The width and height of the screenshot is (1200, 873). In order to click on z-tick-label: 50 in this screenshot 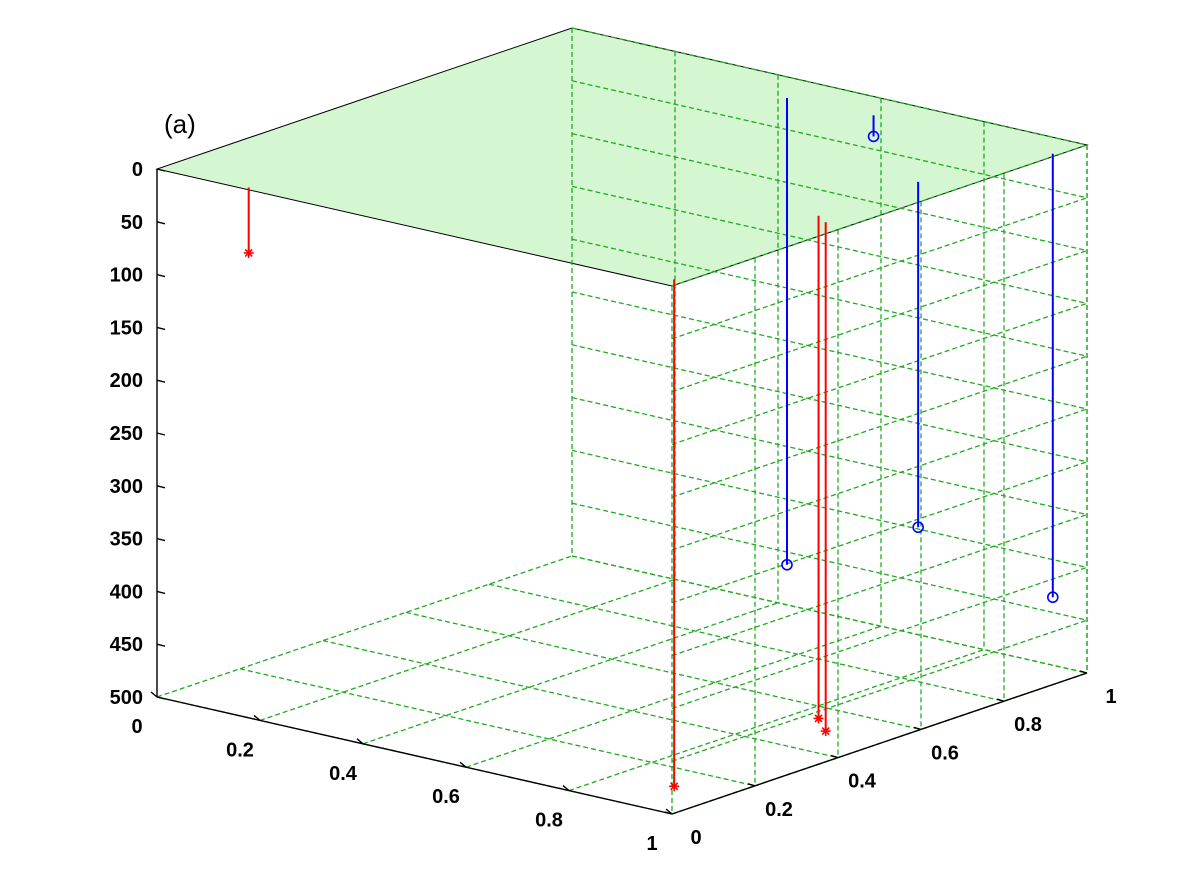, I will do `click(132, 223)`.